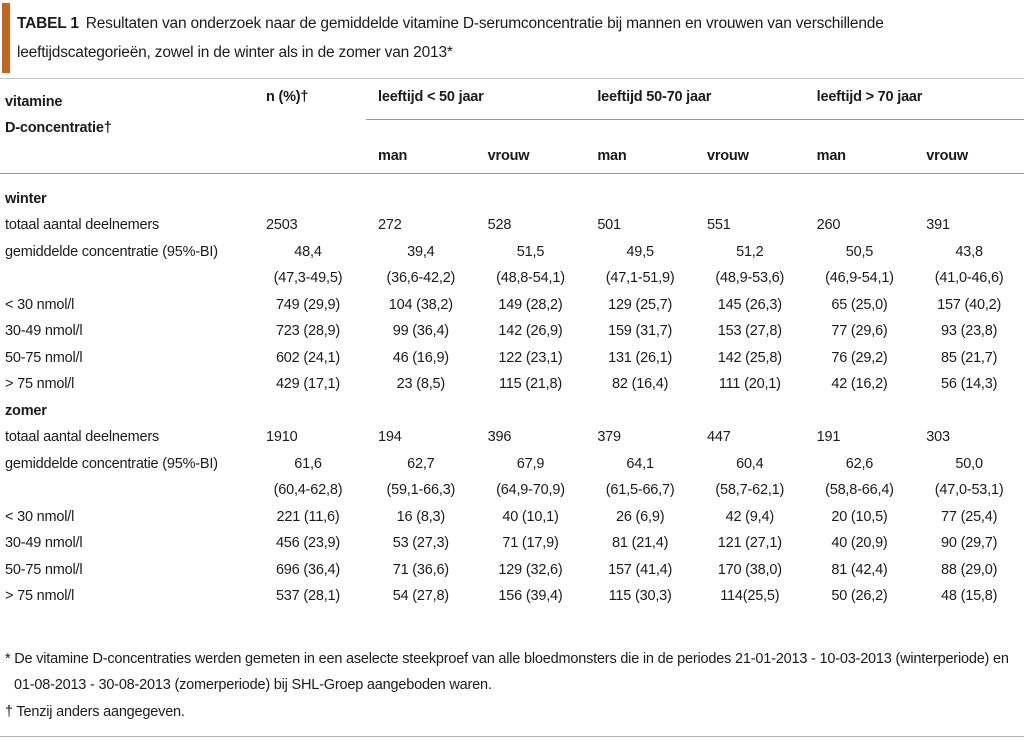  I want to click on cell-value: 1910, so click(282, 437).